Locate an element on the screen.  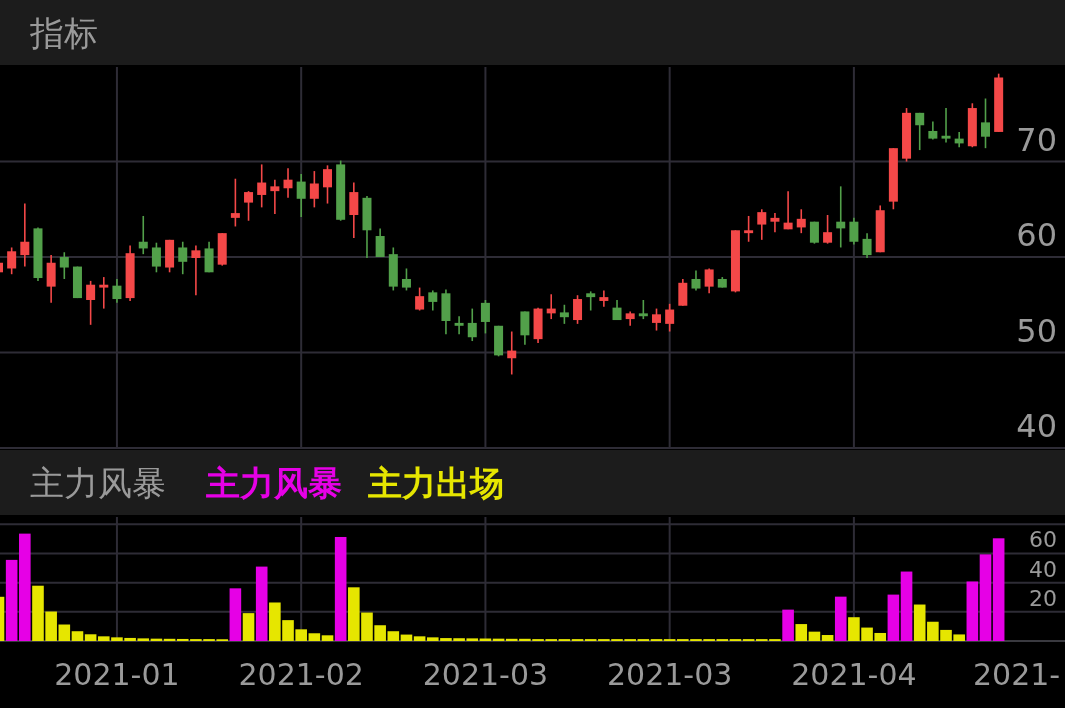
y-tick-label: 50 is located at coordinates (1036, 330).